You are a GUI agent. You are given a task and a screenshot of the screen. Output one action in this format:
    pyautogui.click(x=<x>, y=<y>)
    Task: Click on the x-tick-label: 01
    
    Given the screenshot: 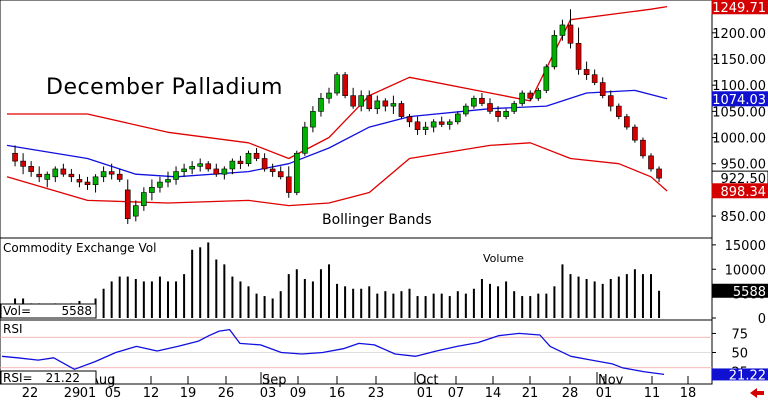 What is the action you would take?
    pyautogui.click(x=604, y=393)
    